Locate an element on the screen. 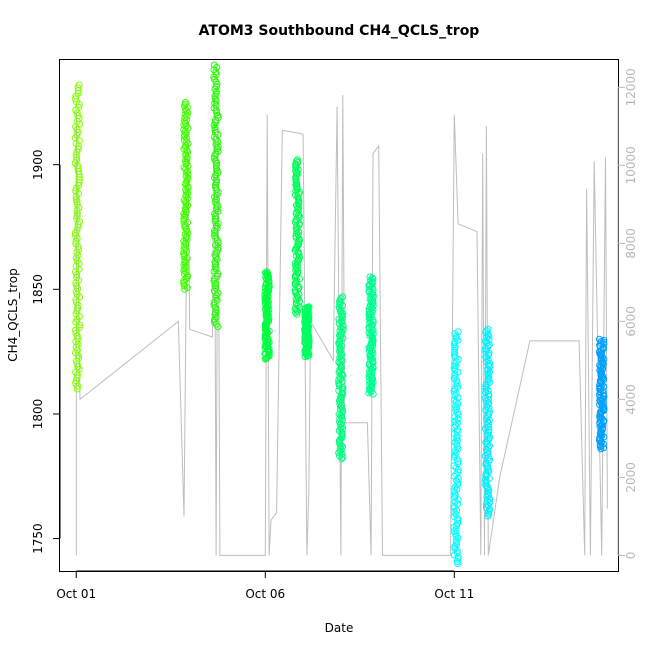 Image resolution: width=650 pixels, height=650 pixels. y-tick-label: 1800 is located at coordinates (38, 414).